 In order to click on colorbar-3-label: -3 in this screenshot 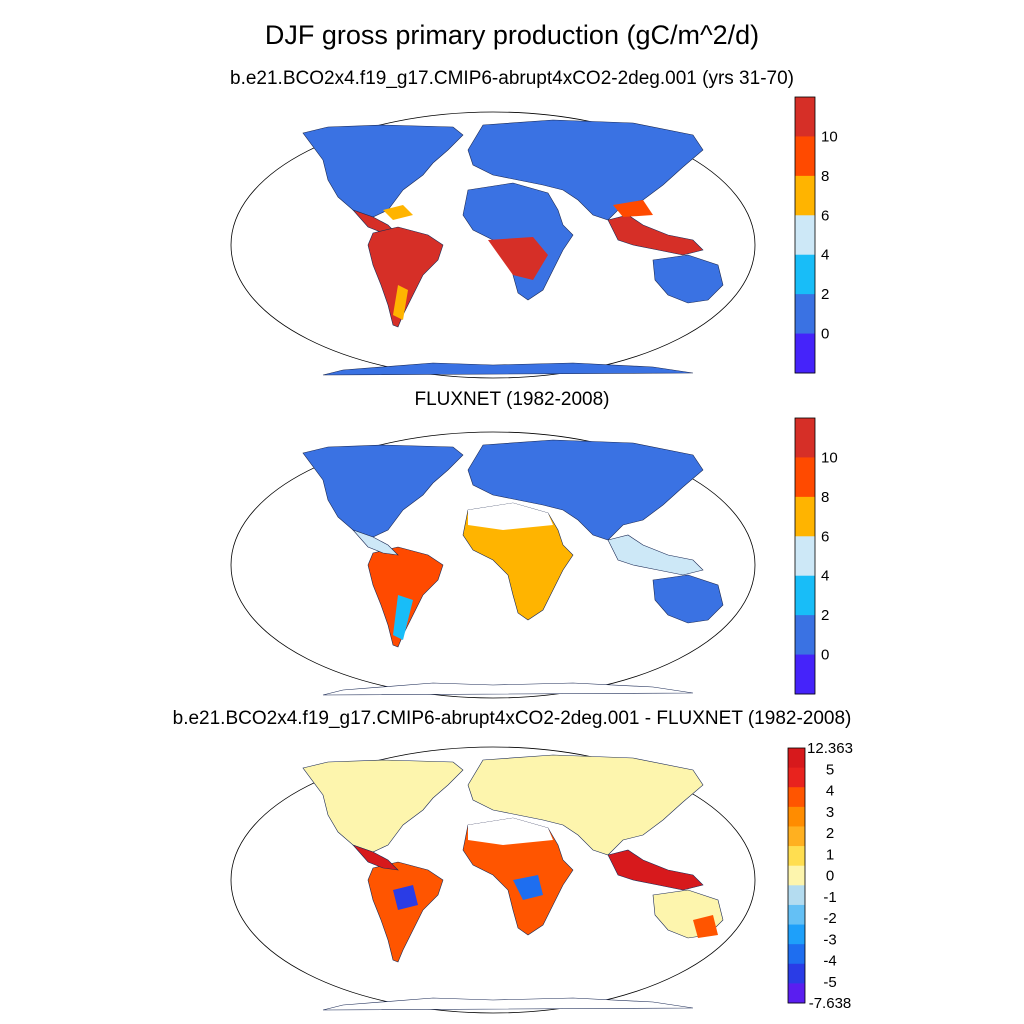, I will do `click(829, 939)`.